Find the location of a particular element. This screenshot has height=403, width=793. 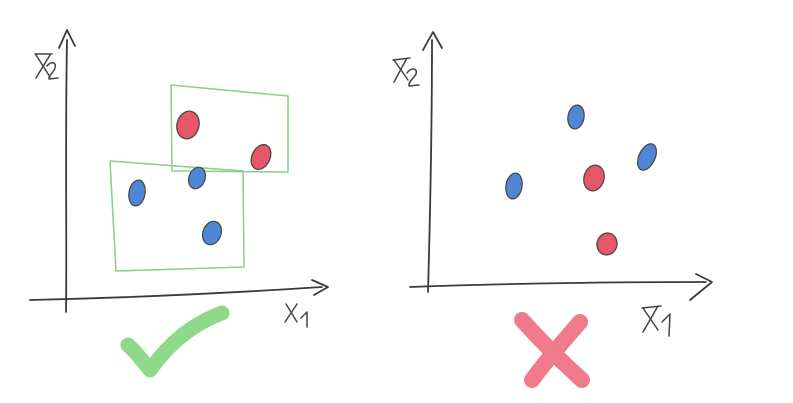

left-x-axis-label is located at coordinates (296, 315).